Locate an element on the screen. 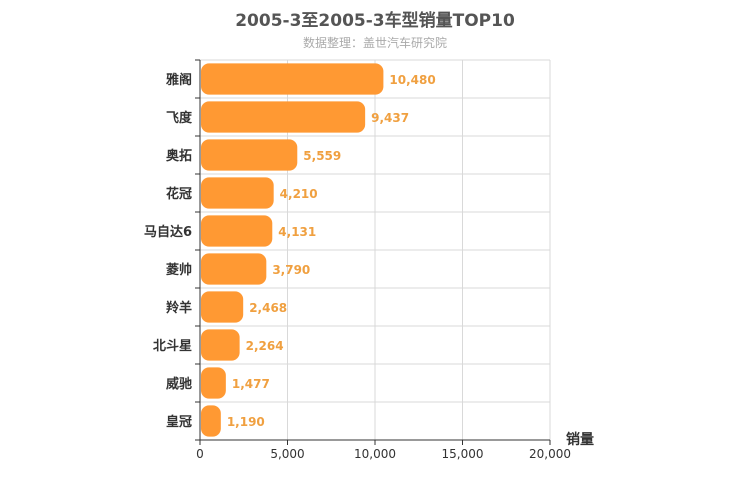 The image size is (750, 500). x-tick-label: 0 is located at coordinates (200, 454).